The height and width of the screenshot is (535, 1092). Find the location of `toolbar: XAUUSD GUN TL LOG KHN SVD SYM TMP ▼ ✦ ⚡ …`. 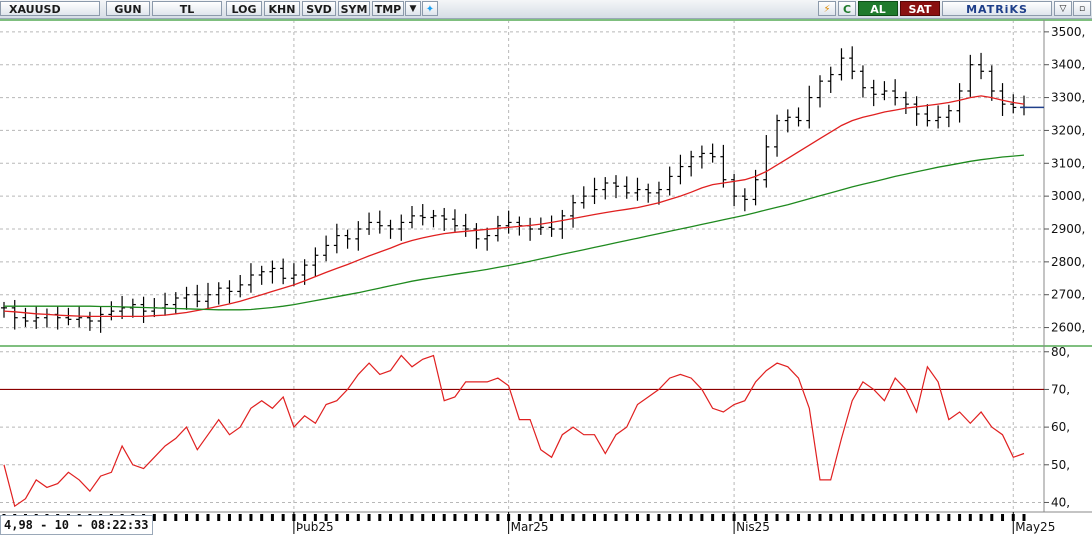

toolbar: XAUUSD GUN TL LOG KHN SVD SYM TMP ▼ ✦ ⚡ … is located at coordinates (546, 9).